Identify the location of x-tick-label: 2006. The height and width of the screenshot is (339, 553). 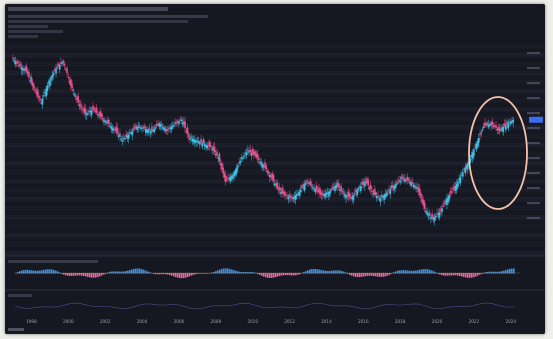
(179, 321).